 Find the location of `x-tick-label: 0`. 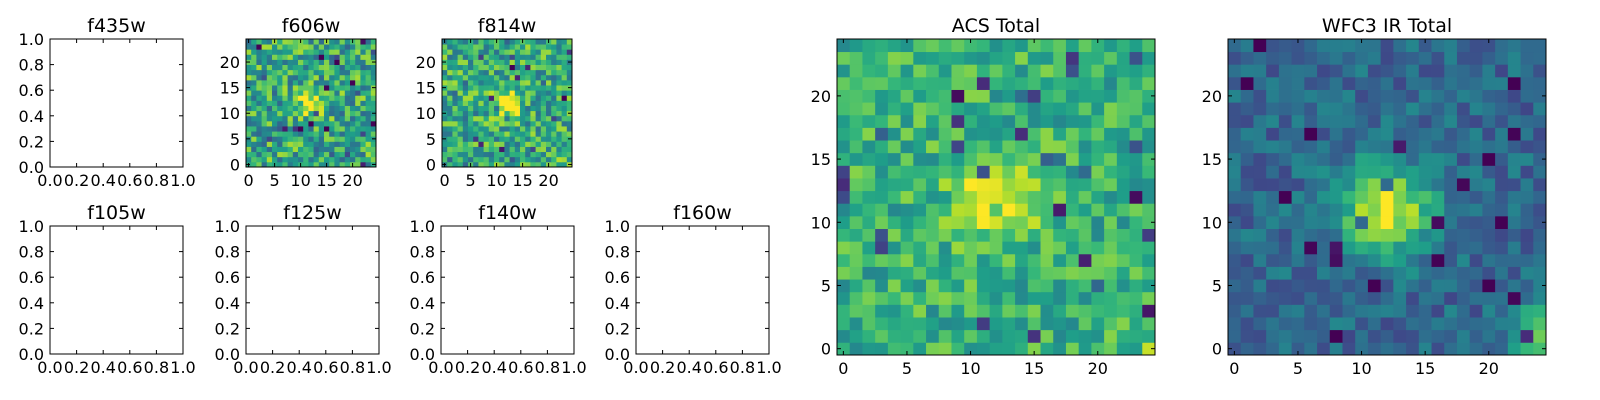

x-tick-label: 0 is located at coordinates (445, 180).